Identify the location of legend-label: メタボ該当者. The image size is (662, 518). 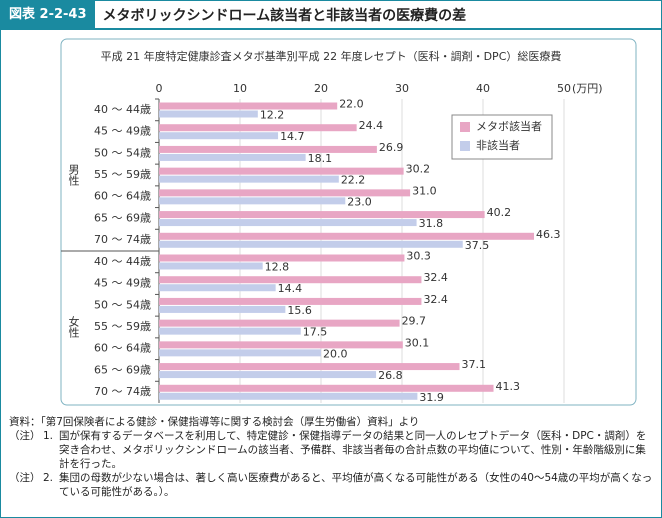
(509, 126).